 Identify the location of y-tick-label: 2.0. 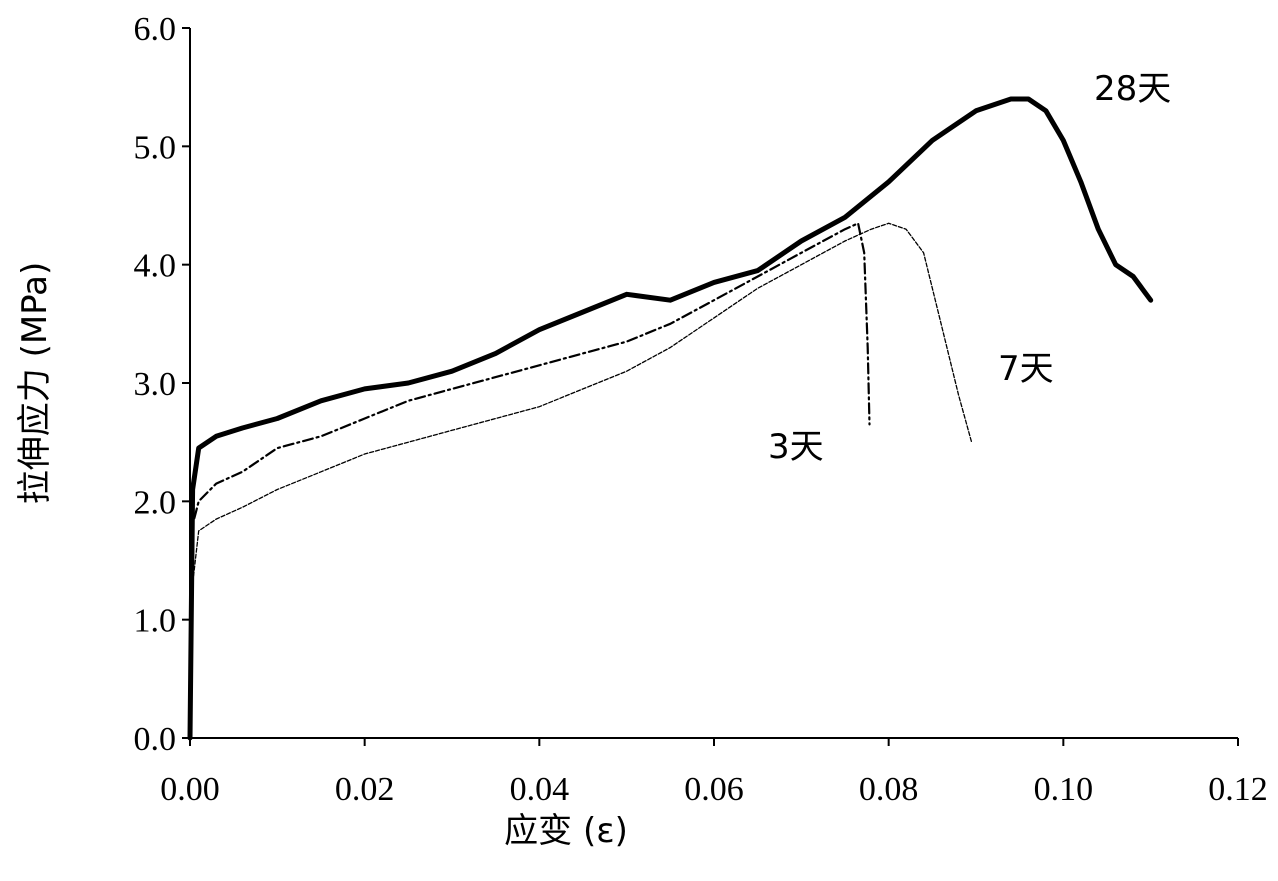
(155, 502).